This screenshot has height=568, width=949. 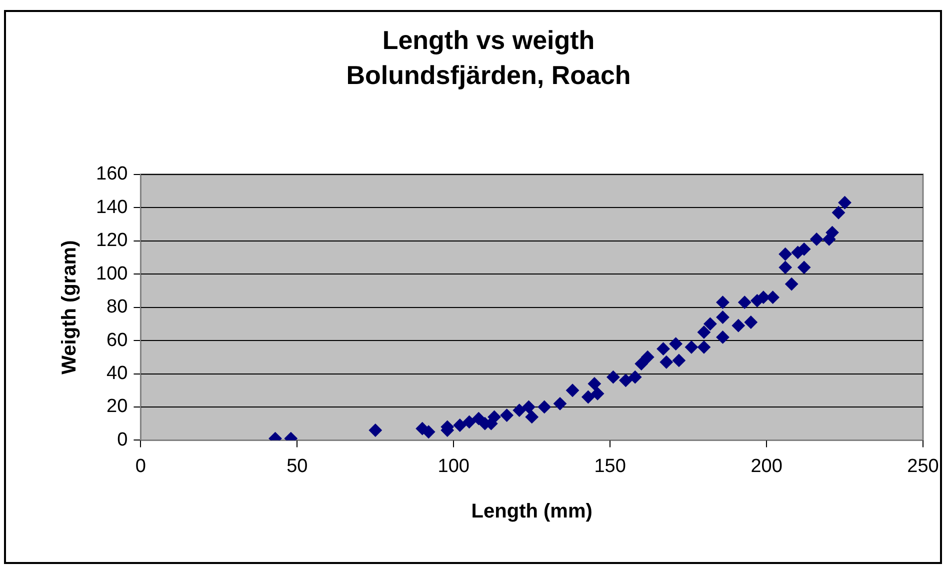 What do you see at coordinates (297, 466) in the screenshot?
I see `x-tick-label: 50` at bounding box center [297, 466].